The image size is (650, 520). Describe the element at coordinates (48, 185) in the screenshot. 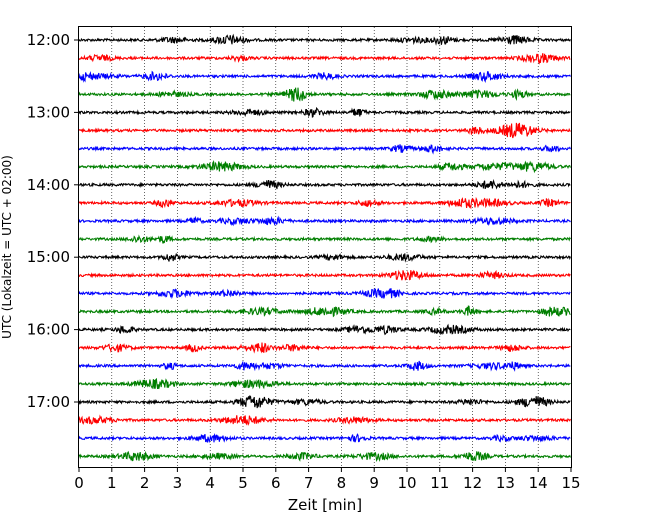

I see `y-tick-label: 14:00` at that location.